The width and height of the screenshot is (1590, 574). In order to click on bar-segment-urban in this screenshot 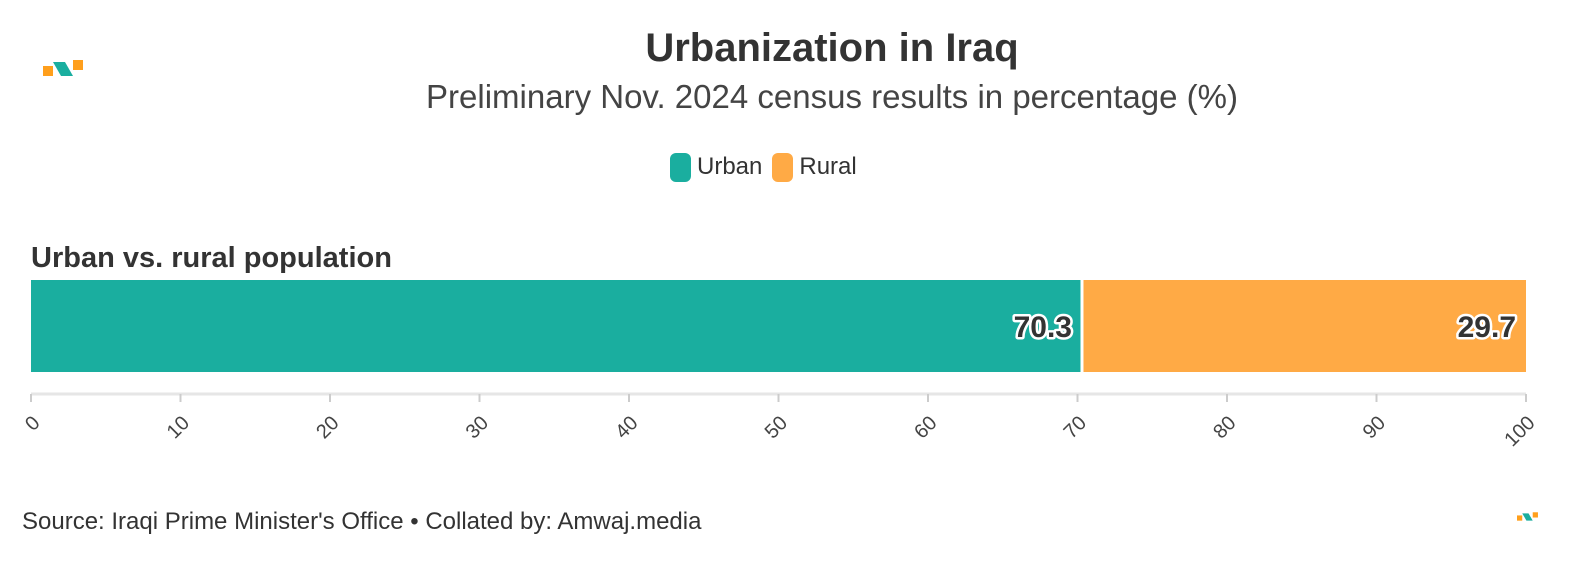, I will do `click(556, 326)`.